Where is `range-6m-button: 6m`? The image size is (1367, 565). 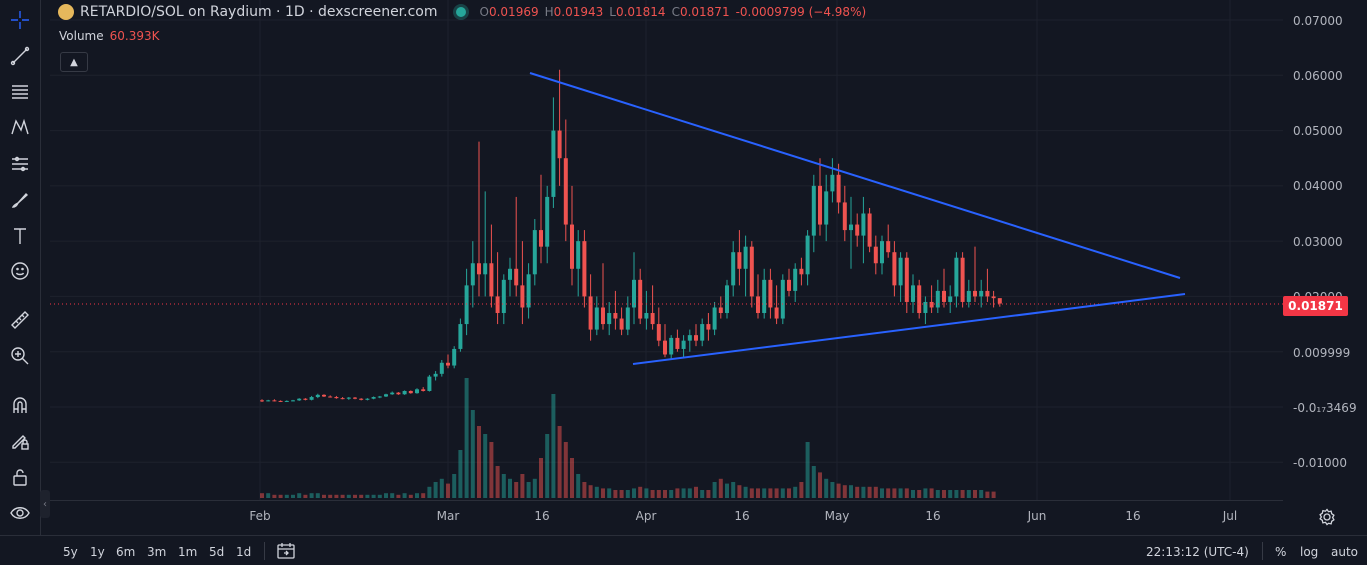
range-6m-button: 6m is located at coordinates (126, 552).